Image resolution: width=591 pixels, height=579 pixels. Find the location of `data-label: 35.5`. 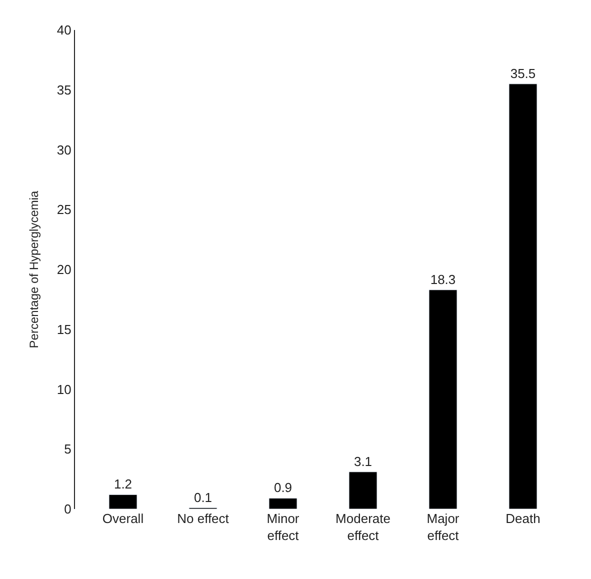

data-label: 35.5 is located at coordinates (523, 73).